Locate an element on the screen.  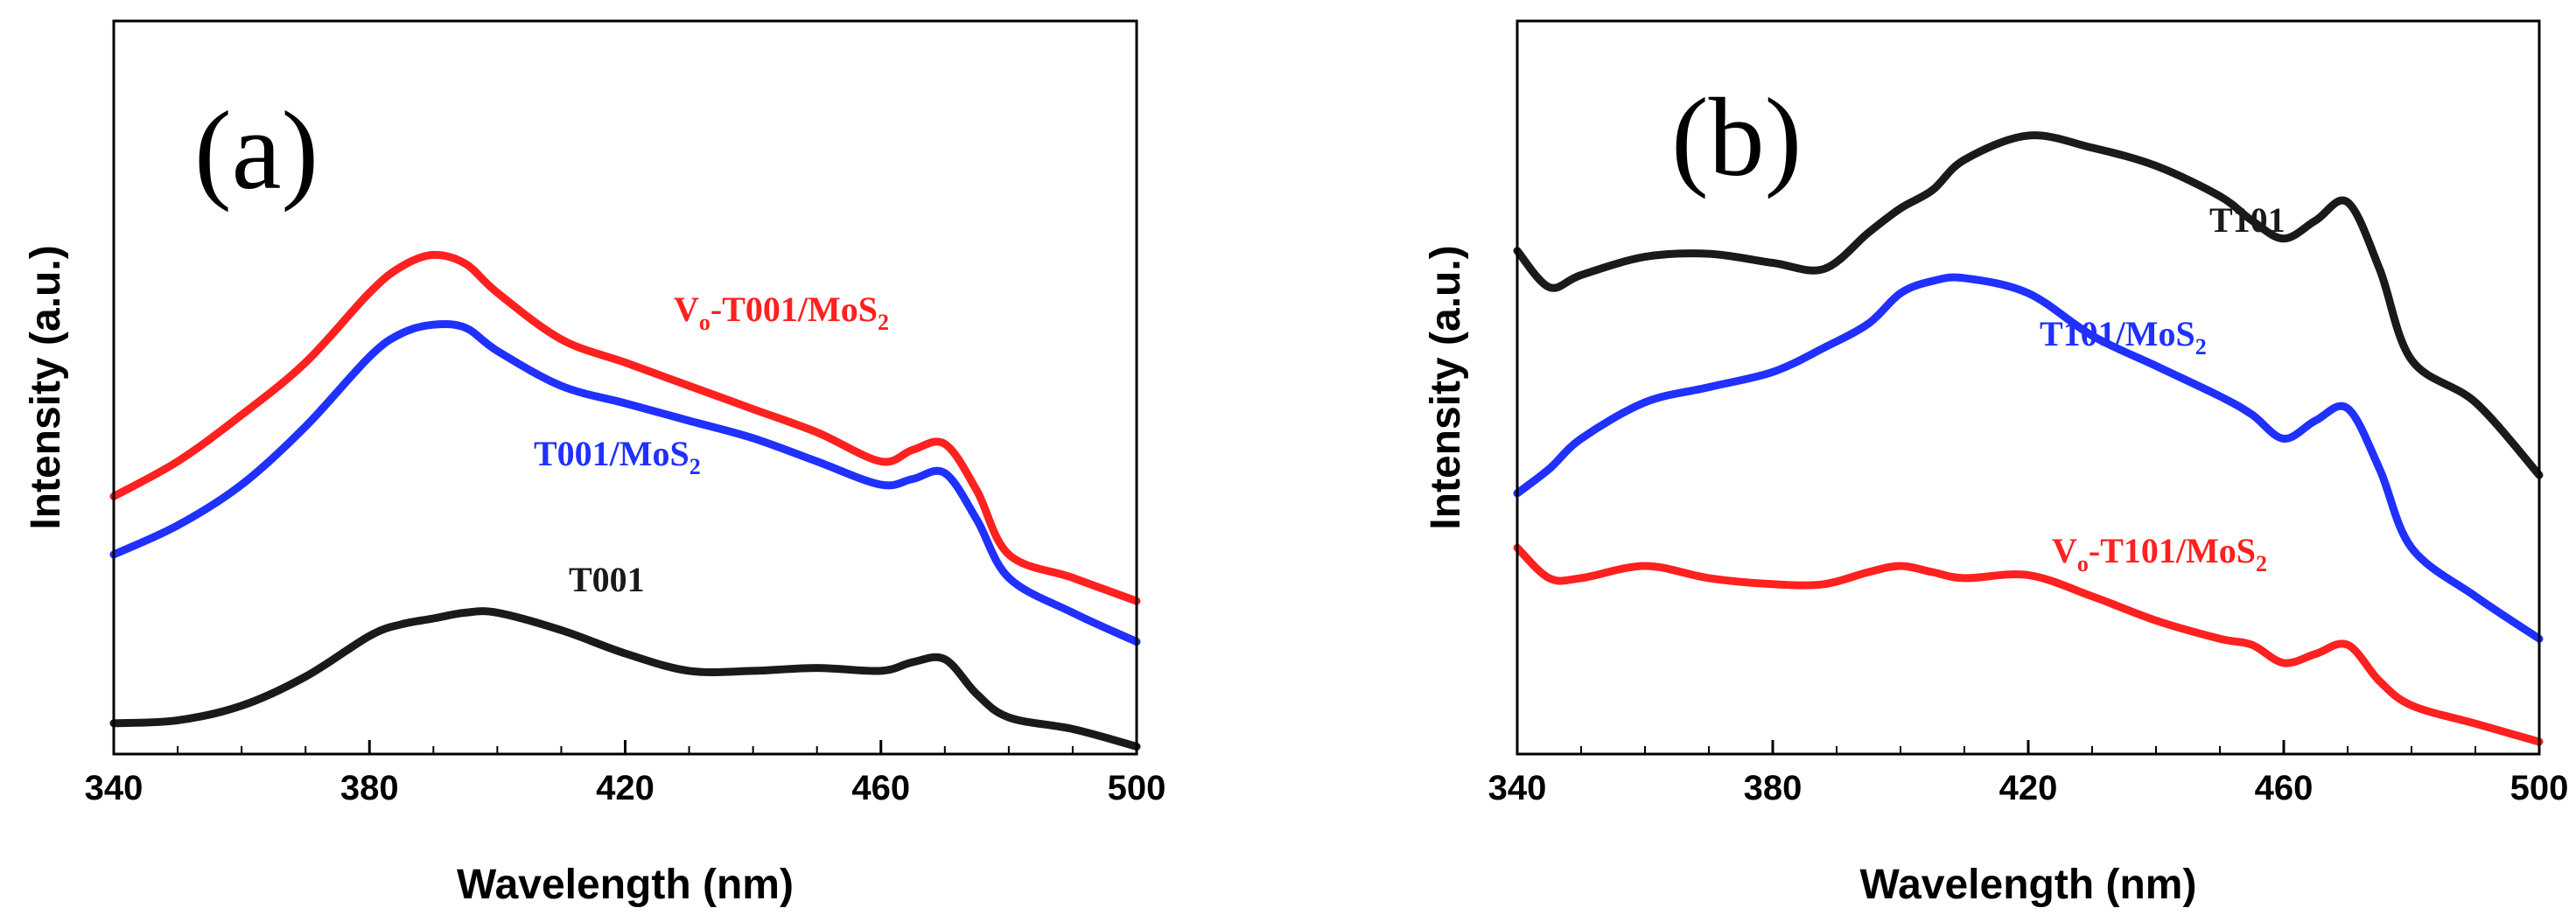
label-text: -T001/MoS is located at coordinates (794, 309).